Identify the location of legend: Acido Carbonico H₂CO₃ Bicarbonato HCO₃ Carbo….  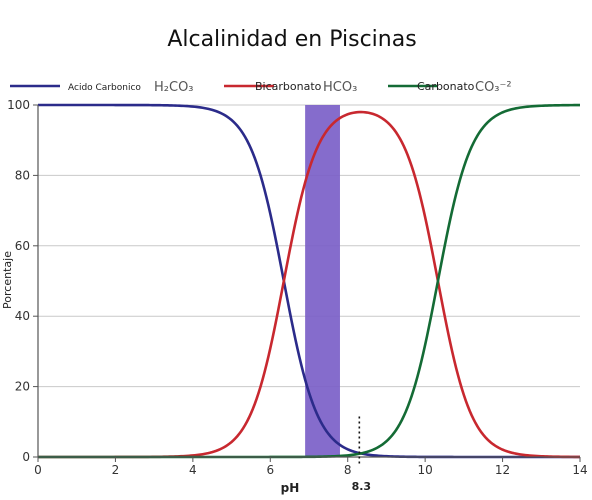
(261, 87).